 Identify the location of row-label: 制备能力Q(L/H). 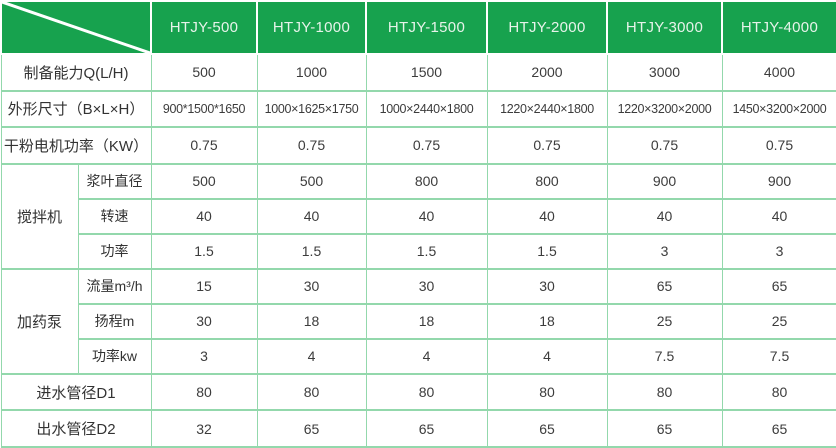
(76, 72).